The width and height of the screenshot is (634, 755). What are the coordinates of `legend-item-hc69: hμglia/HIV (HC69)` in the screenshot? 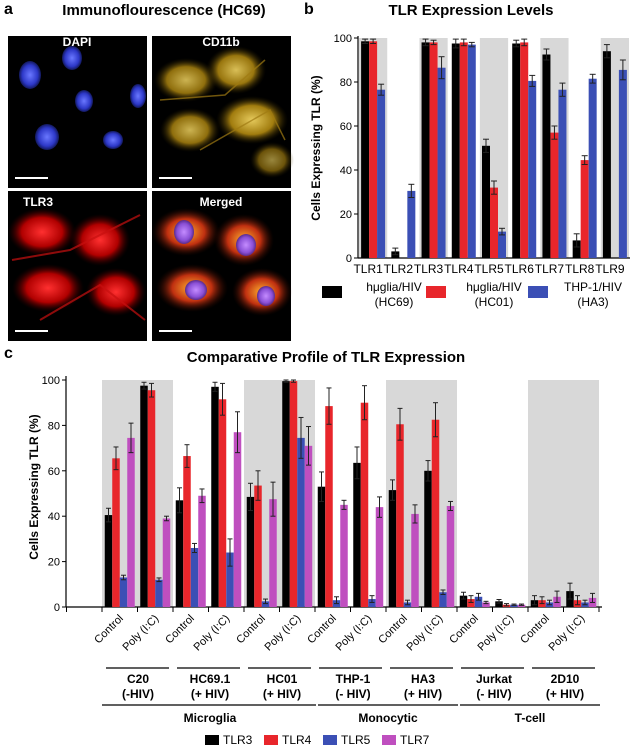 It's located at (372, 294).